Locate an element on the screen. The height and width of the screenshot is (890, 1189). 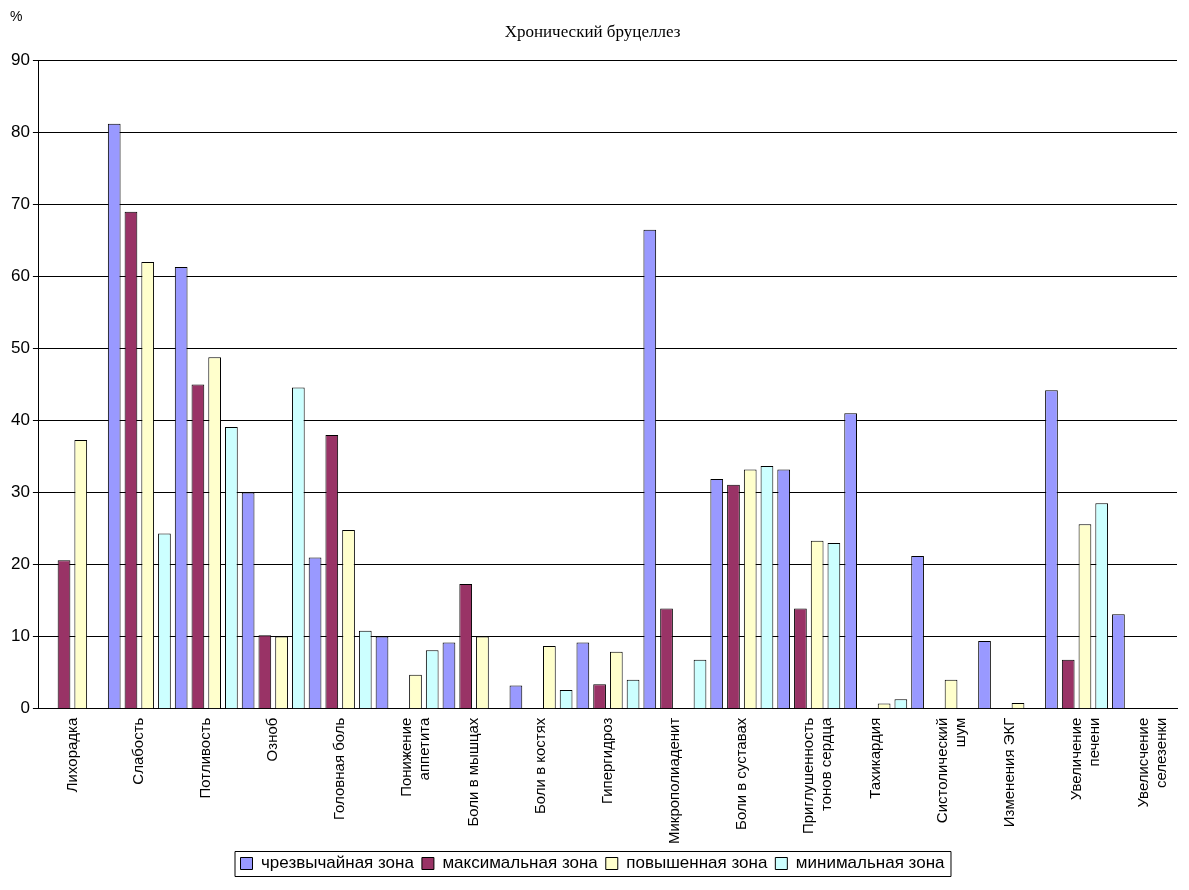
chart-title: Хронический бруцеллез is located at coordinates (592, 31).